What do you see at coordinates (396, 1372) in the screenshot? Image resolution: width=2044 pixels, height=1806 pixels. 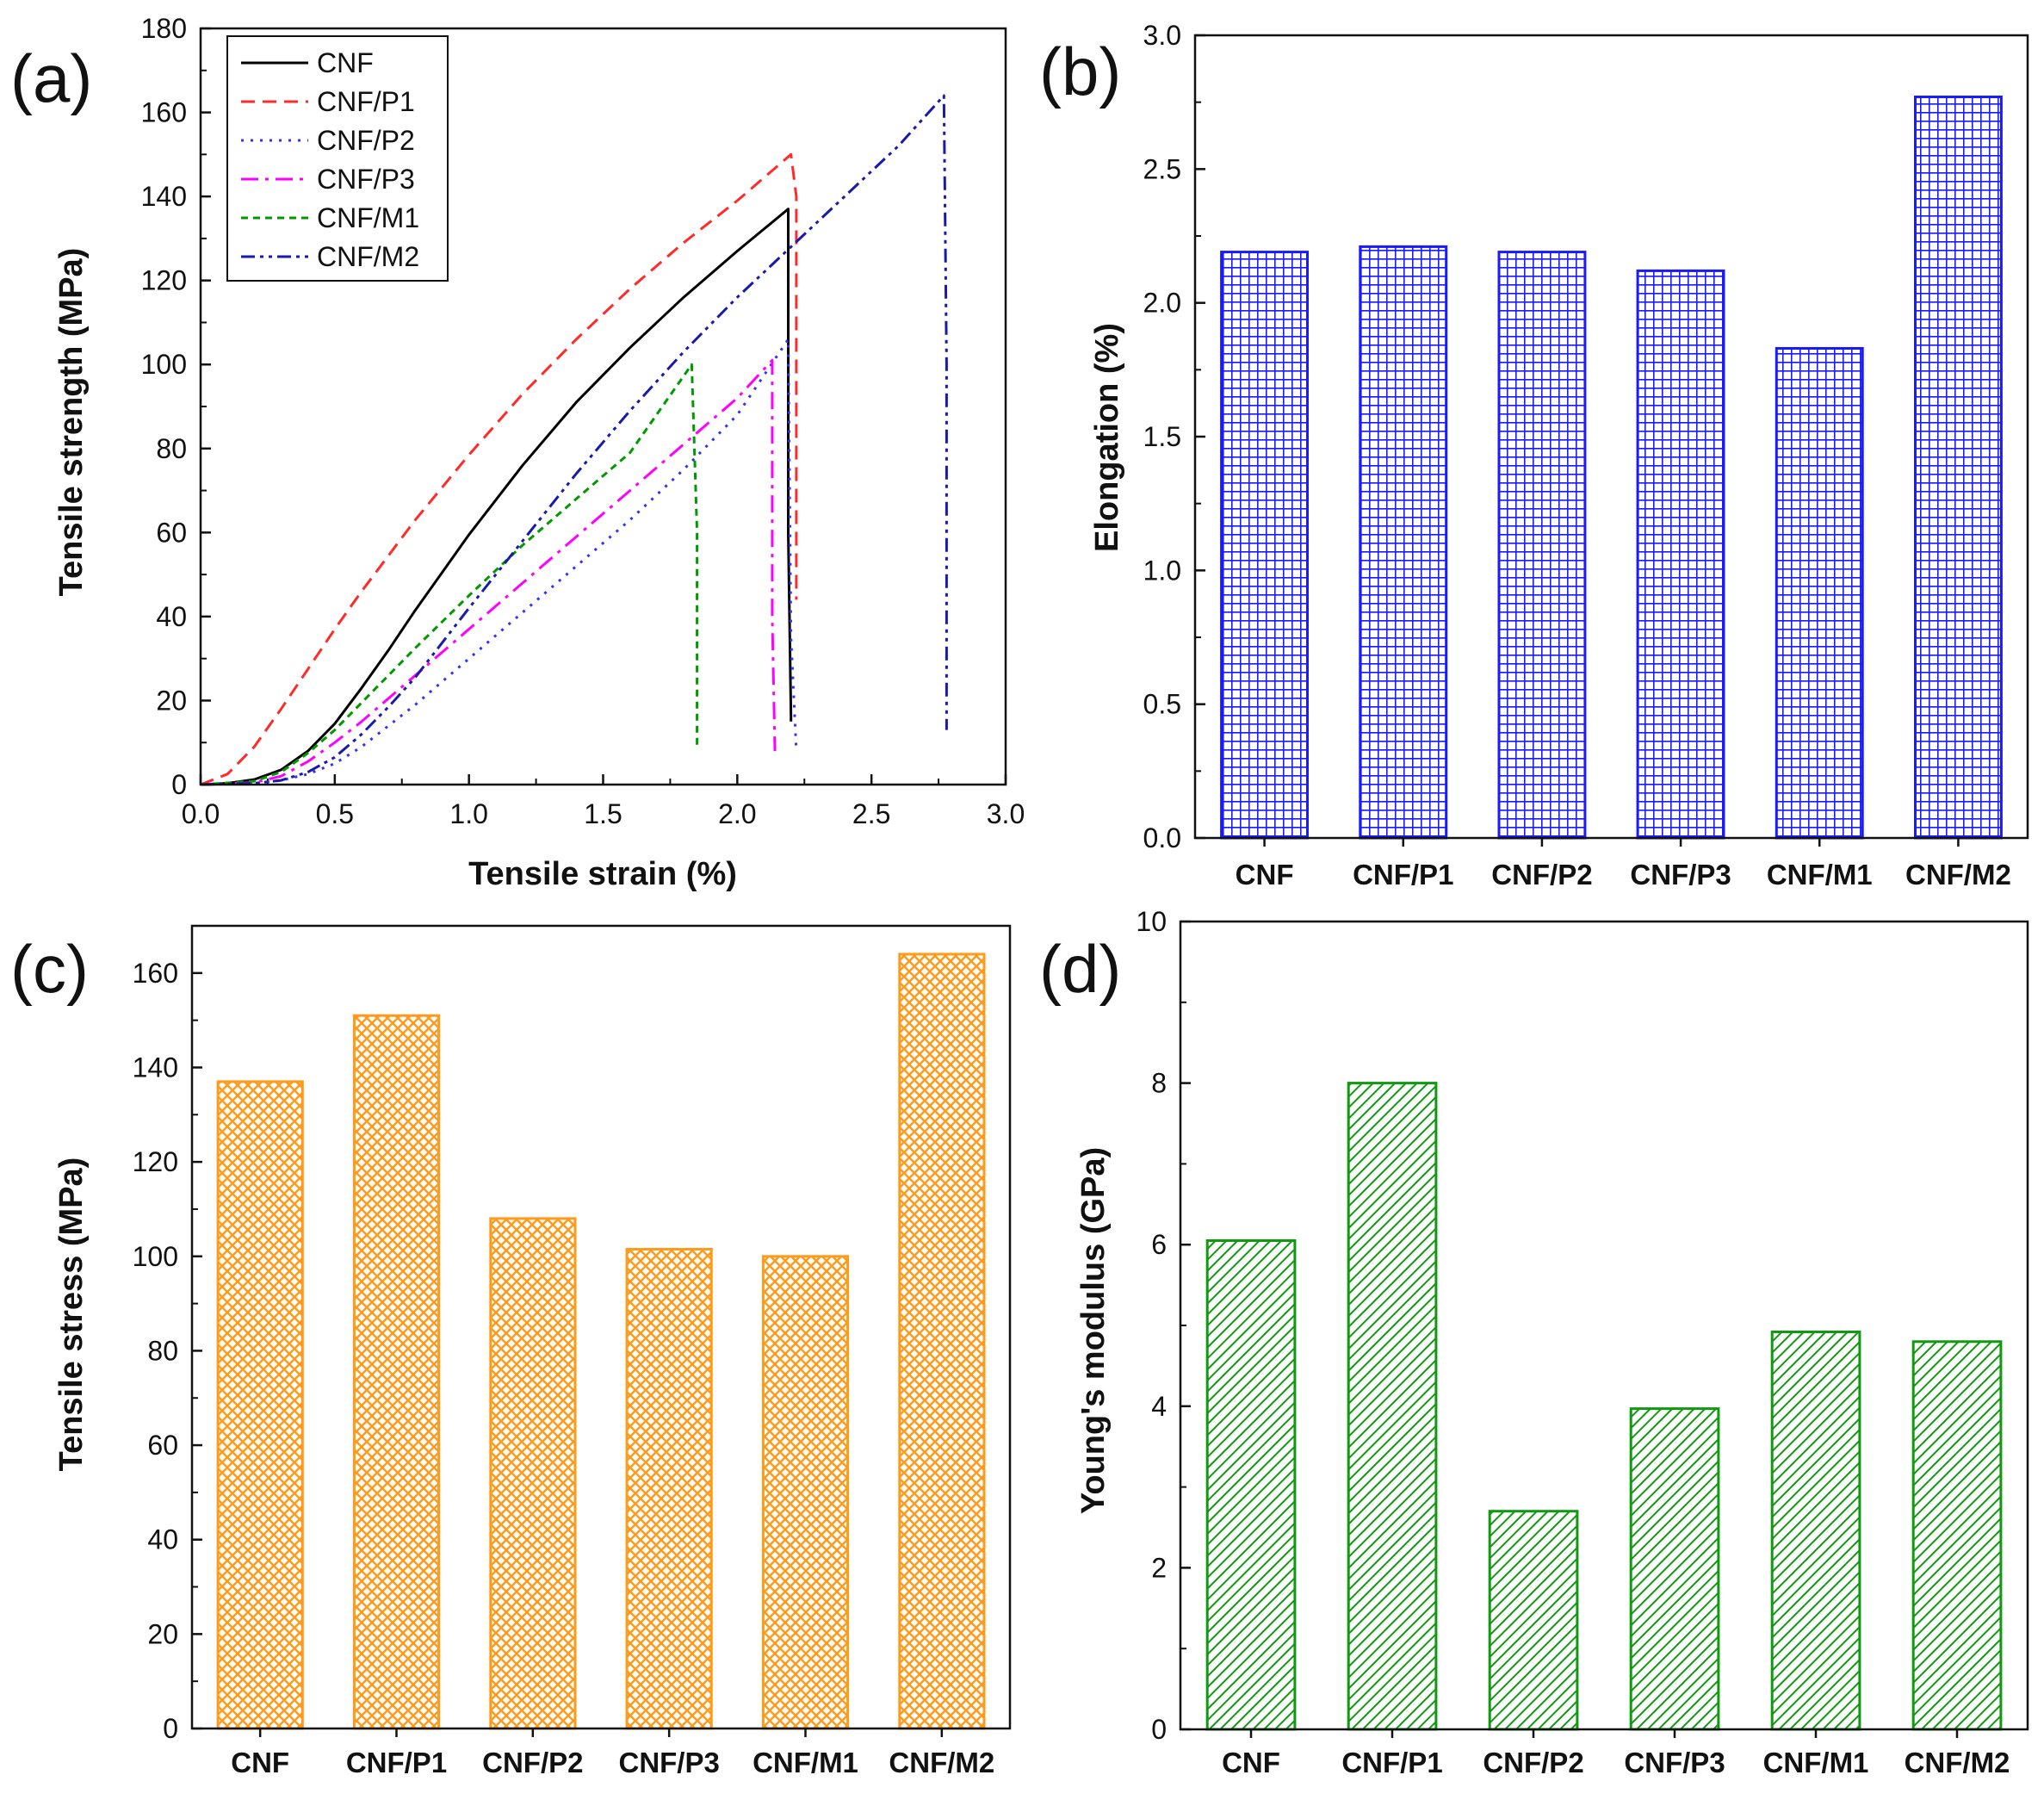 I see `bar-cnf-p1` at bounding box center [396, 1372].